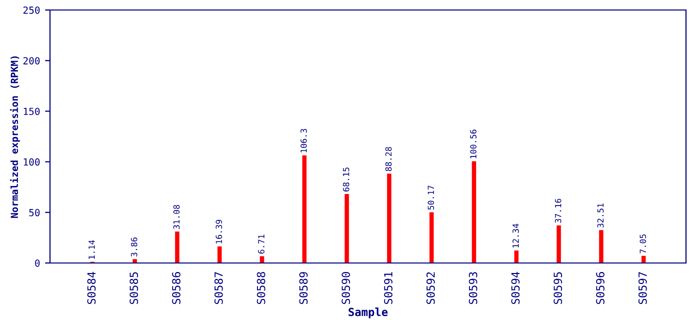 This screenshot has height=320, width=690. What do you see at coordinates (642, 288) in the screenshot?
I see `x-tick-label: S0597` at bounding box center [642, 288].